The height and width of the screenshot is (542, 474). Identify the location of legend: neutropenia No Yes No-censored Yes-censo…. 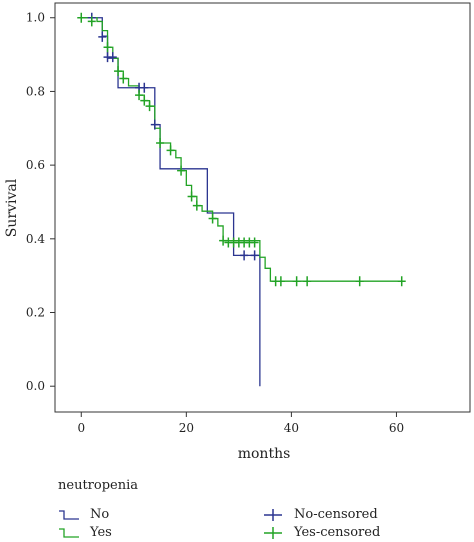
(263, 509).